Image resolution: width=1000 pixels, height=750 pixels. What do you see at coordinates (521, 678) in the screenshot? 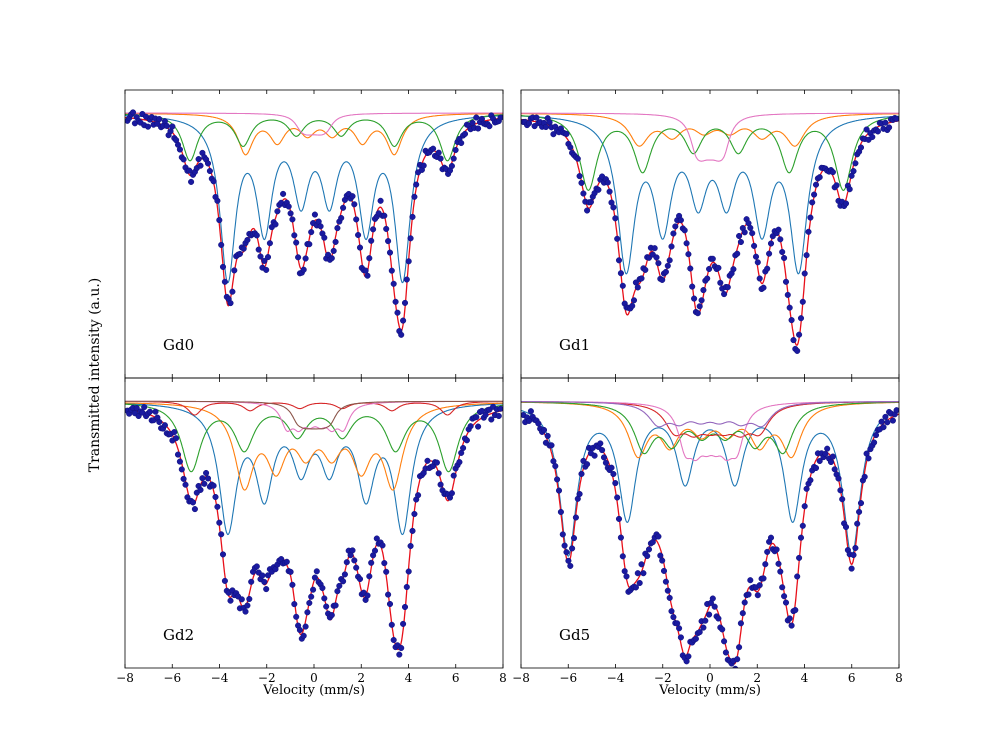
I see `x-tick-label: −8` at bounding box center [521, 678].